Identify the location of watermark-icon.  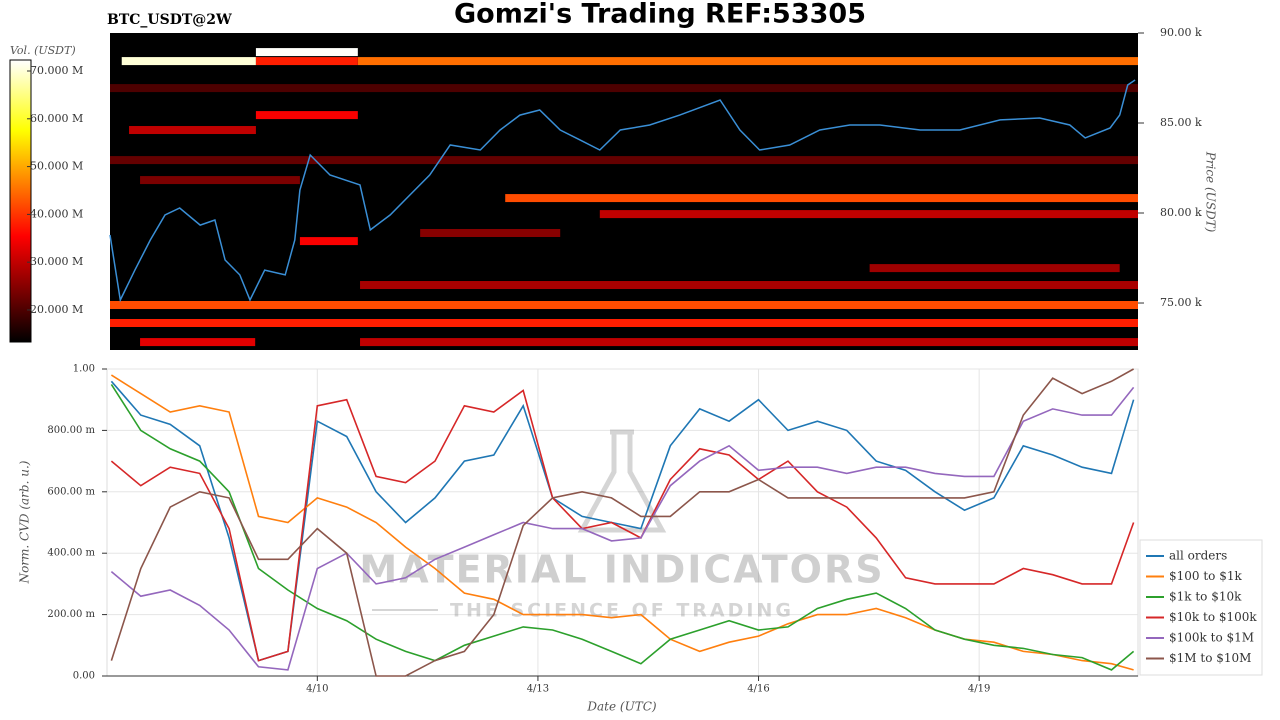
(622, 481).